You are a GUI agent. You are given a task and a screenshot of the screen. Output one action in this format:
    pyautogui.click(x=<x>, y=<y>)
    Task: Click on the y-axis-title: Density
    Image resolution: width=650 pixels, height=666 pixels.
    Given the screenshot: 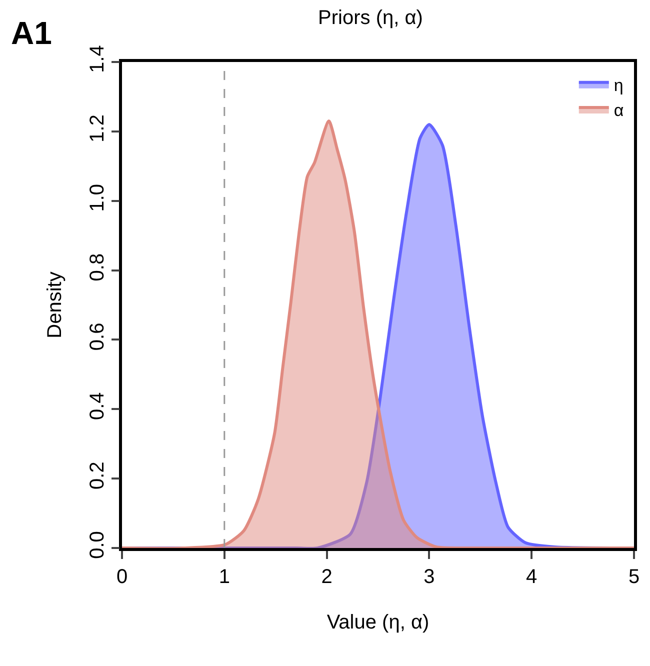 What is the action you would take?
    pyautogui.click(x=55, y=305)
    